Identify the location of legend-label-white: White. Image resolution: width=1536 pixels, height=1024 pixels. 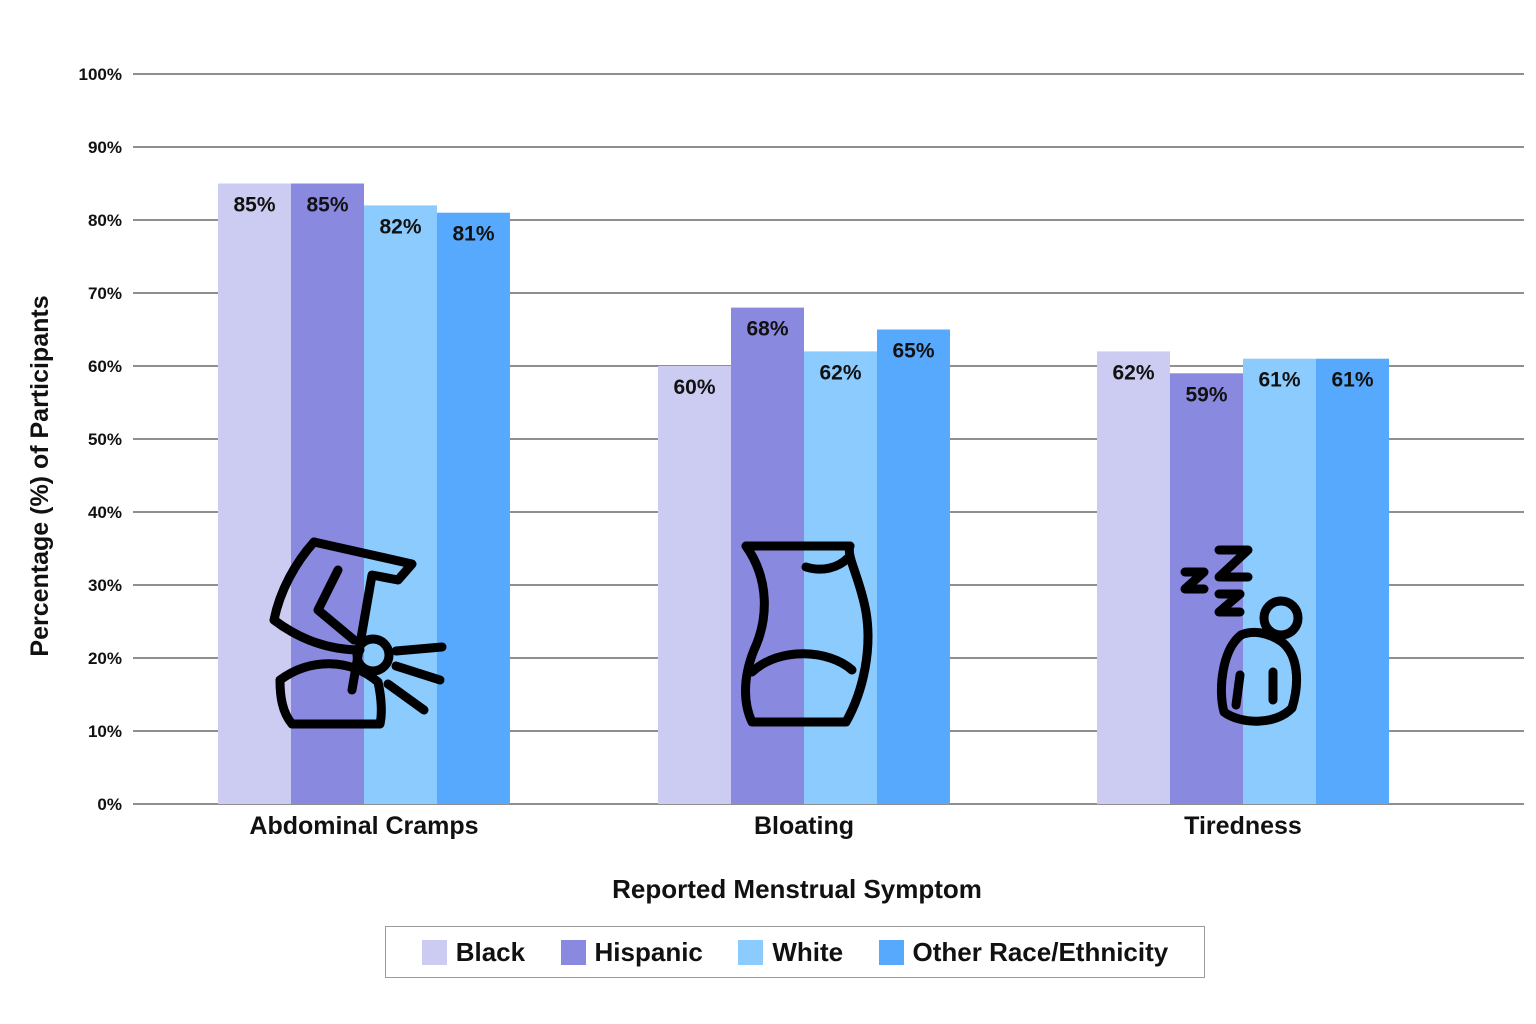
(808, 951).